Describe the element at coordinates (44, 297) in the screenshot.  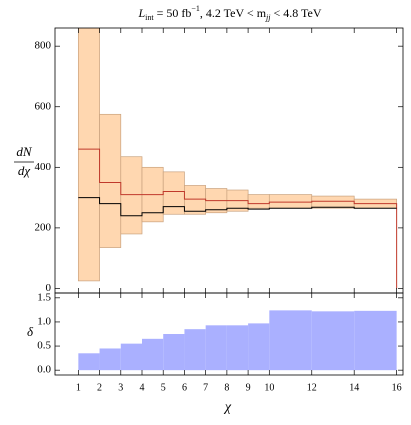
I see `y-tick-label: 1.5` at that location.